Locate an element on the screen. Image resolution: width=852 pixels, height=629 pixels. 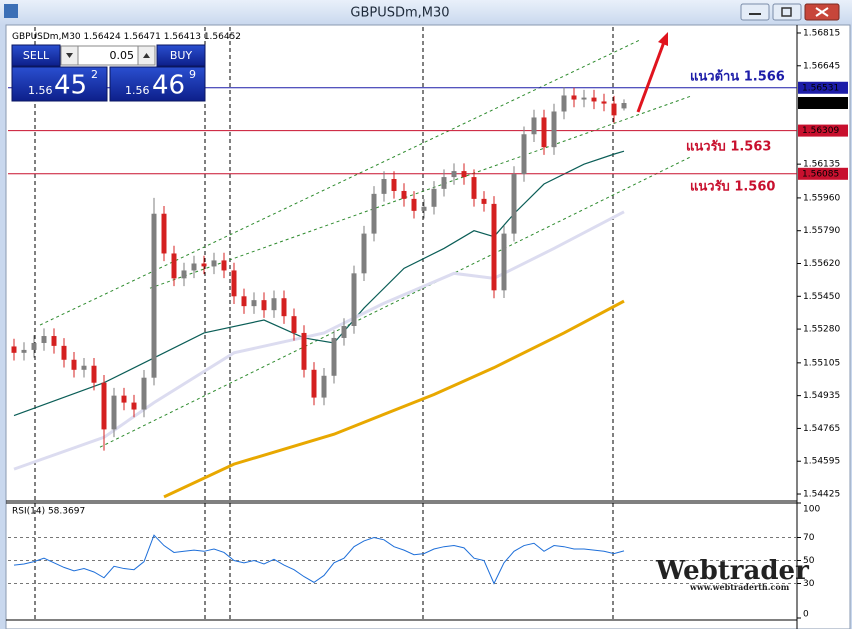
level-label: 1.56309 is located at coordinates (820, 131).